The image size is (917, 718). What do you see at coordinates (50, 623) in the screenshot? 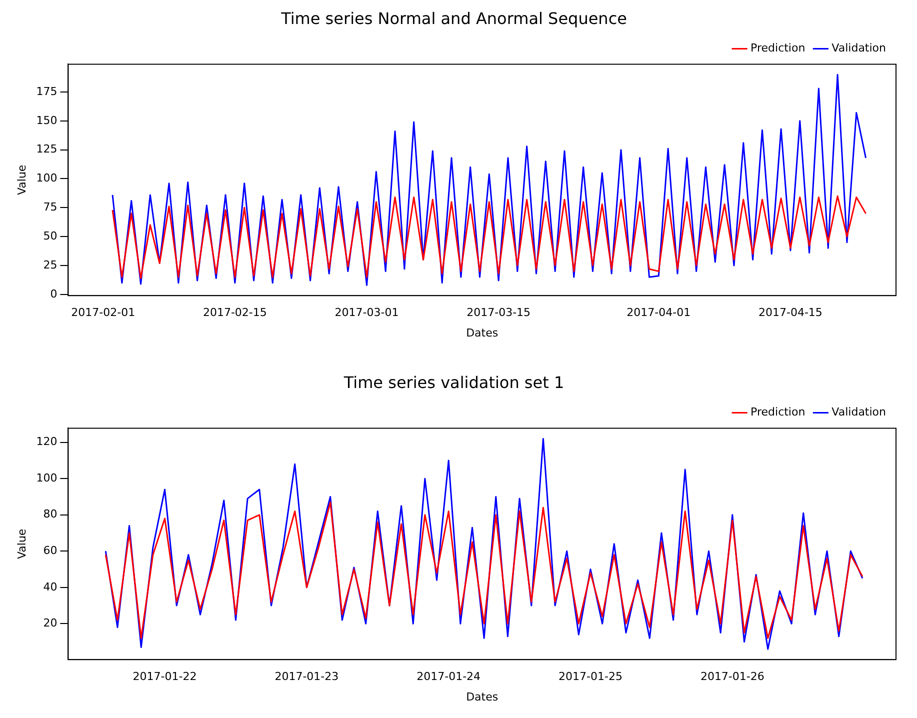
I see `y-tick-label: 20` at bounding box center [50, 623].